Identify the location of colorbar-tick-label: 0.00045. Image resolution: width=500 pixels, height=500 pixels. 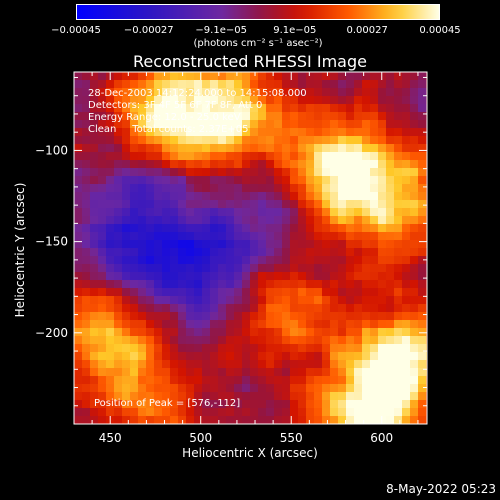
(440, 30).